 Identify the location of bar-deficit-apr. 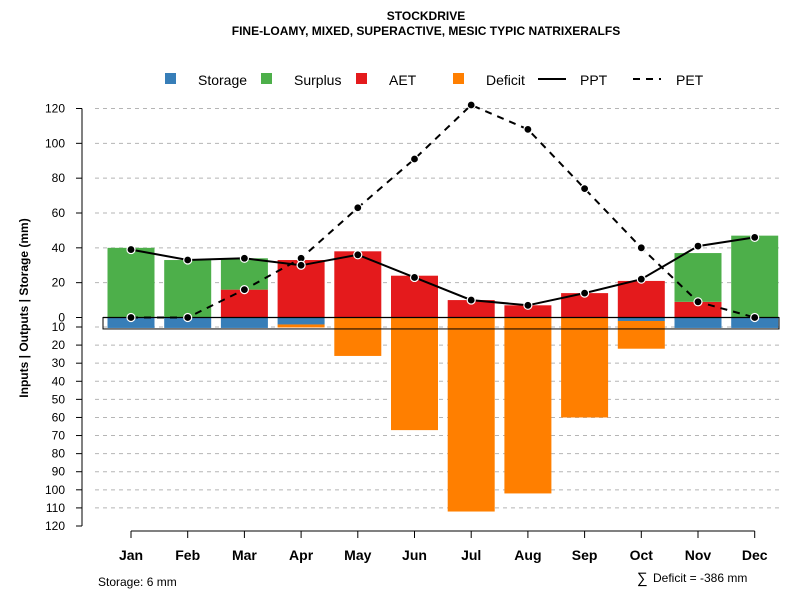
(301, 326).